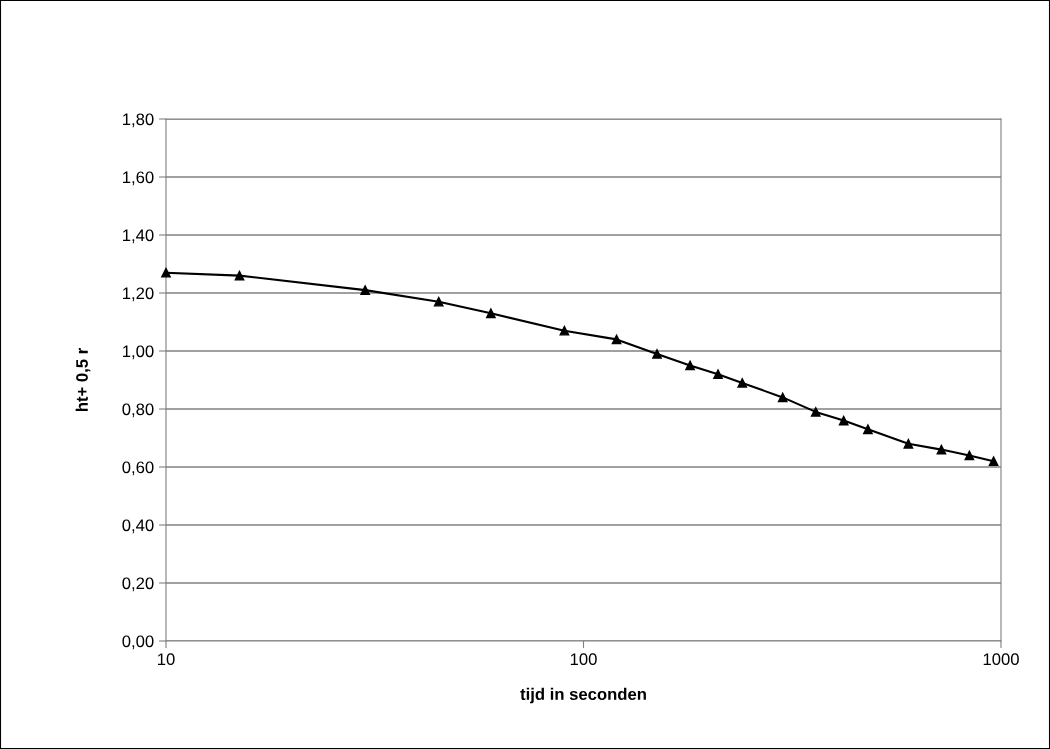 This screenshot has width=1050, height=749. Describe the element at coordinates (138, 294) in the screenshot. I see `y-tick-label: 1,20` at that location.